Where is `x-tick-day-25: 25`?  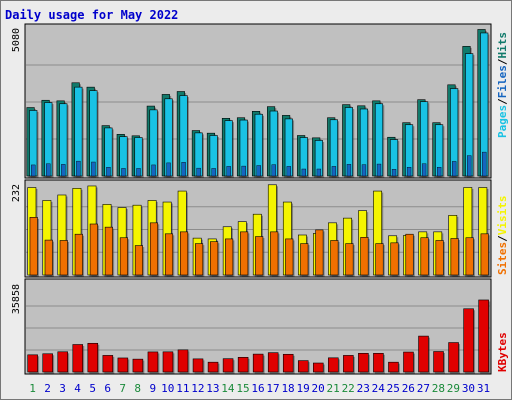
x-tick-day-25: 25 is located at coordinates (393, 388).